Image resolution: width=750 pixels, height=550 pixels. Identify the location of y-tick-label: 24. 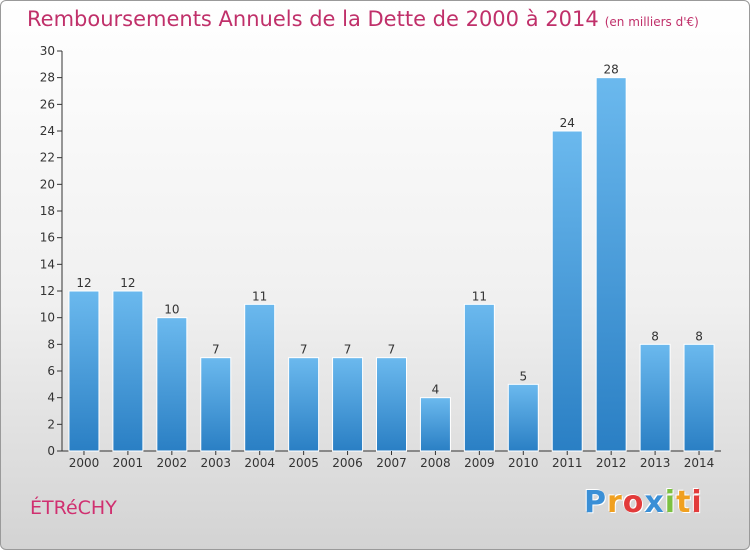
(47, 131).